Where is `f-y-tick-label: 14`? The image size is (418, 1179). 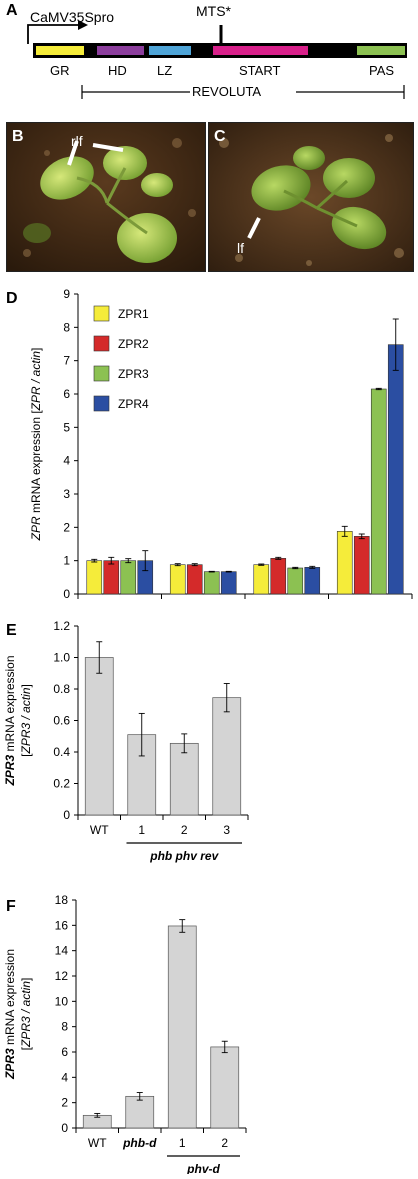 f-y-tick-label: 14 is located at coordinates (62, 951).